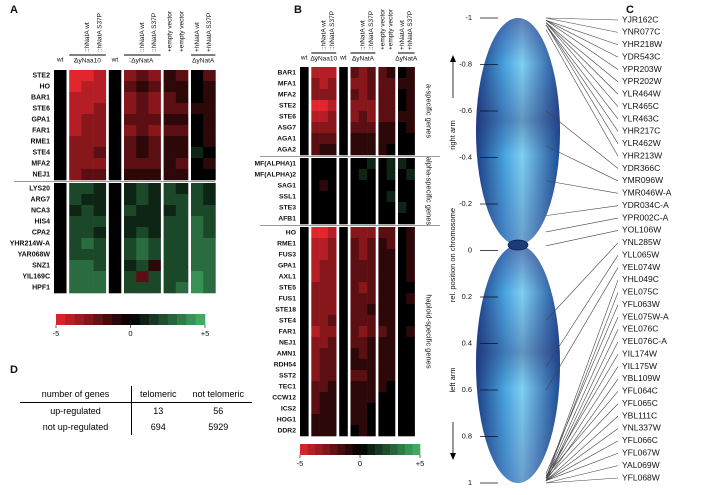 The height and width of the screenshot is (495, 709). Describe the element at coordinates (218, 411) in the screenshot. I see `table-cell: 56` at that location.